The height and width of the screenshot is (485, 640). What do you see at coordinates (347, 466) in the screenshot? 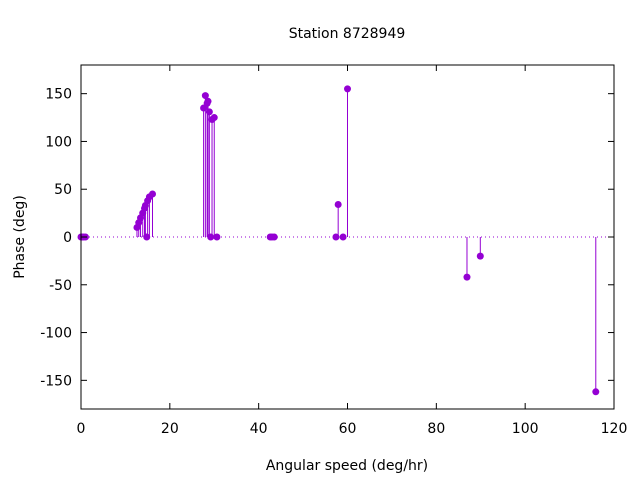
I see `x-axis-label: Angular speed (deg/hr)` at bounding box center [347, 466].